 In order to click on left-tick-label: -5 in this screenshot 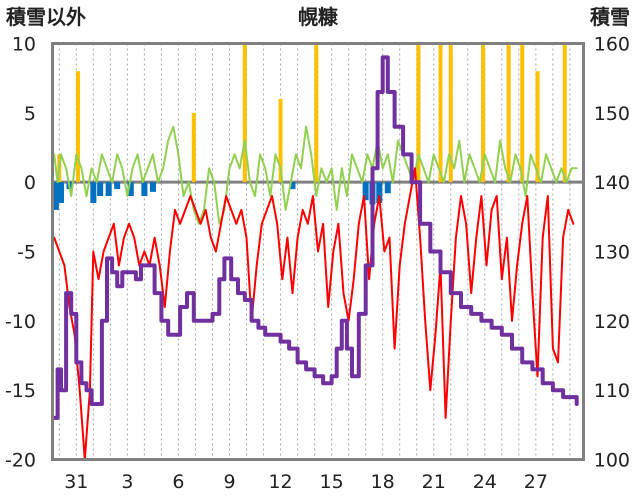, I will do `click(26, 253)`.